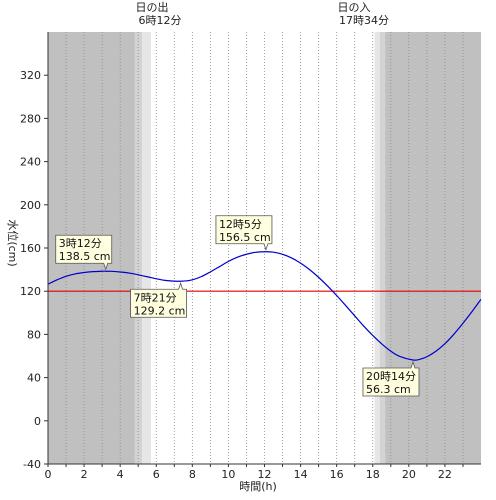 The height and width of the screenshot is (500, 496). Describe the element at coordinates (120, 474) in the screenshot. I see `x-tick-label: 4` at that location.